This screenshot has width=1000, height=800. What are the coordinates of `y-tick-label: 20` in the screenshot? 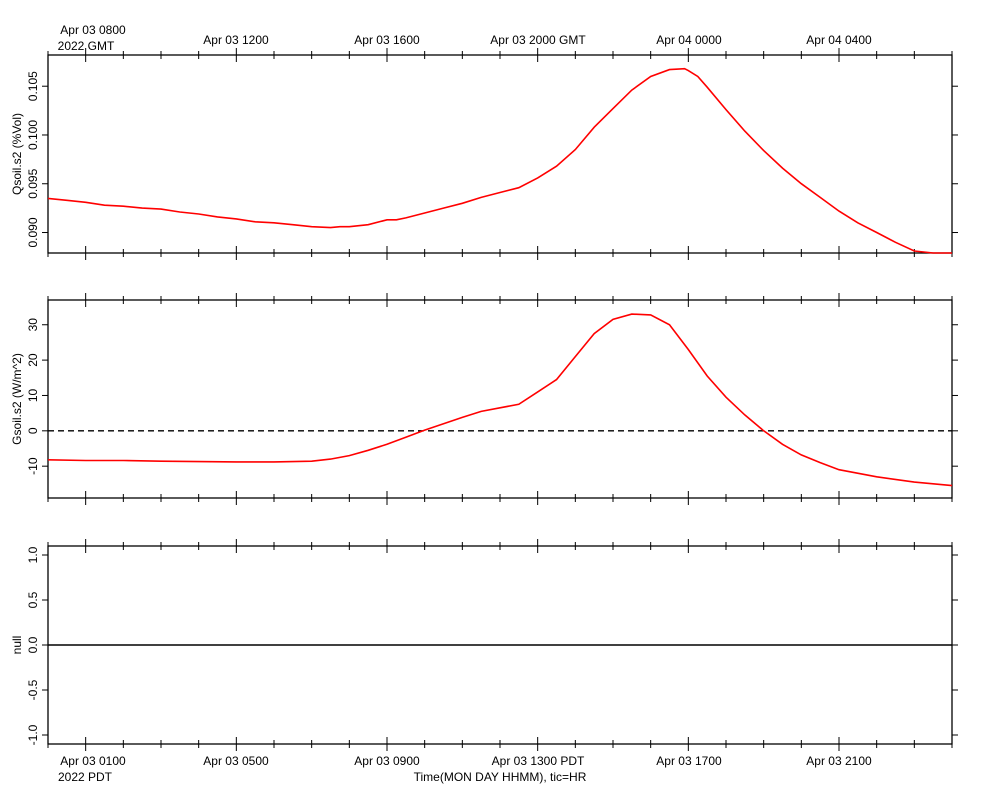 It's located at (33, 360).